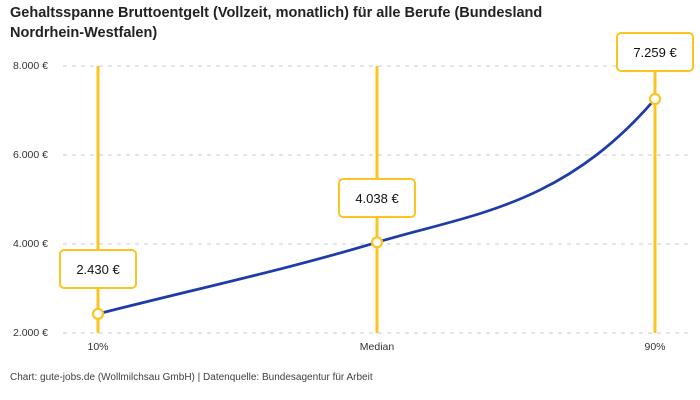  Describe the element at coordinates (30, 244) in the screenshot. I see `y-axis-tick-4000: 4.000 €` at that location.